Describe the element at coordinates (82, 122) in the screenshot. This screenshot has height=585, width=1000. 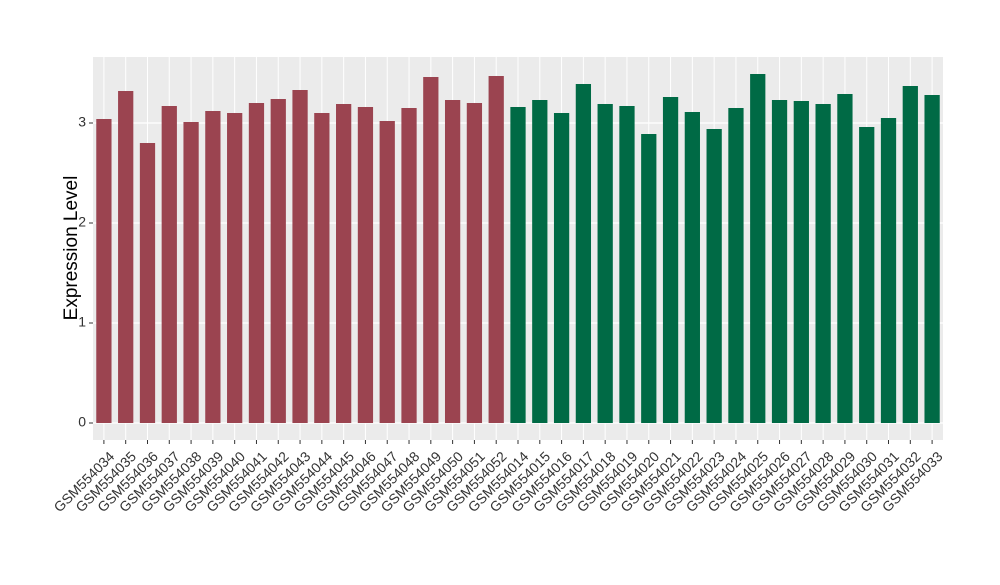
I see `y-tick-label: 3` at that location.